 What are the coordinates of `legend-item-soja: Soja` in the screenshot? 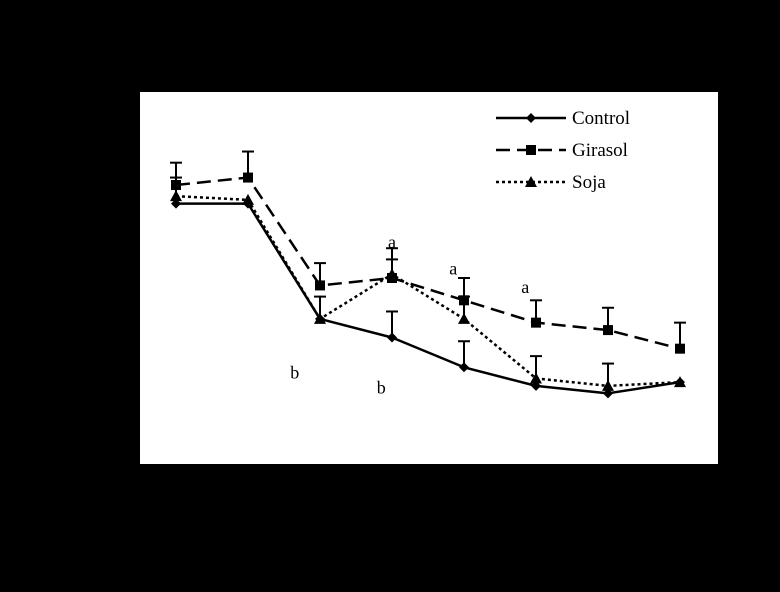 It's located at (551, 182).